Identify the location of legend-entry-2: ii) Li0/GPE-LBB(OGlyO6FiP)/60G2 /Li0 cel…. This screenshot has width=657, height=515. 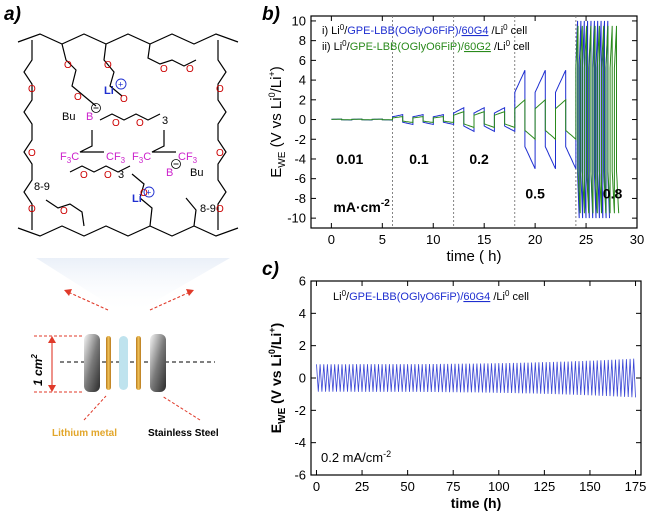
(426, 46).